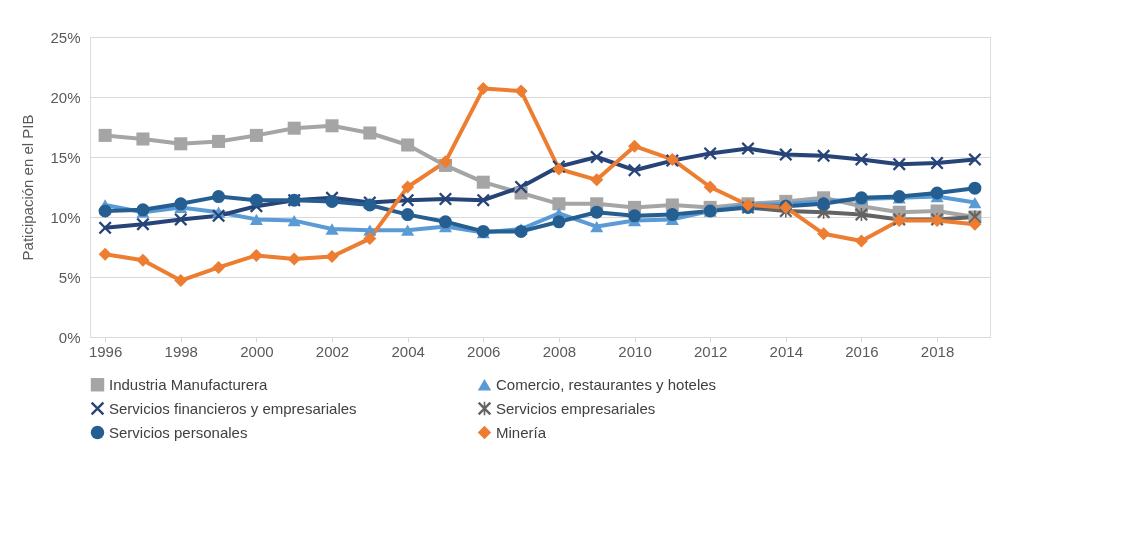  I want to click on y-tick-label: 25%, so click(65, 37).